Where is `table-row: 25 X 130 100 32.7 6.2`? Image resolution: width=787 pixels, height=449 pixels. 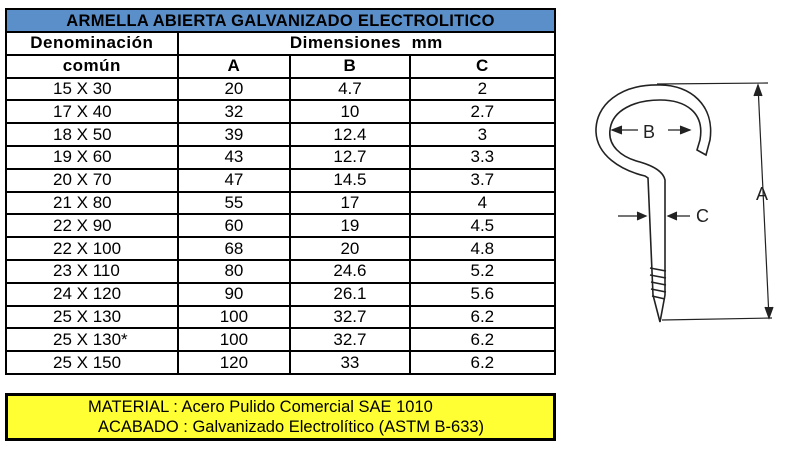 table-row: 25 X 130 100 32.7 6.2 is located at coordinates (281, 317).